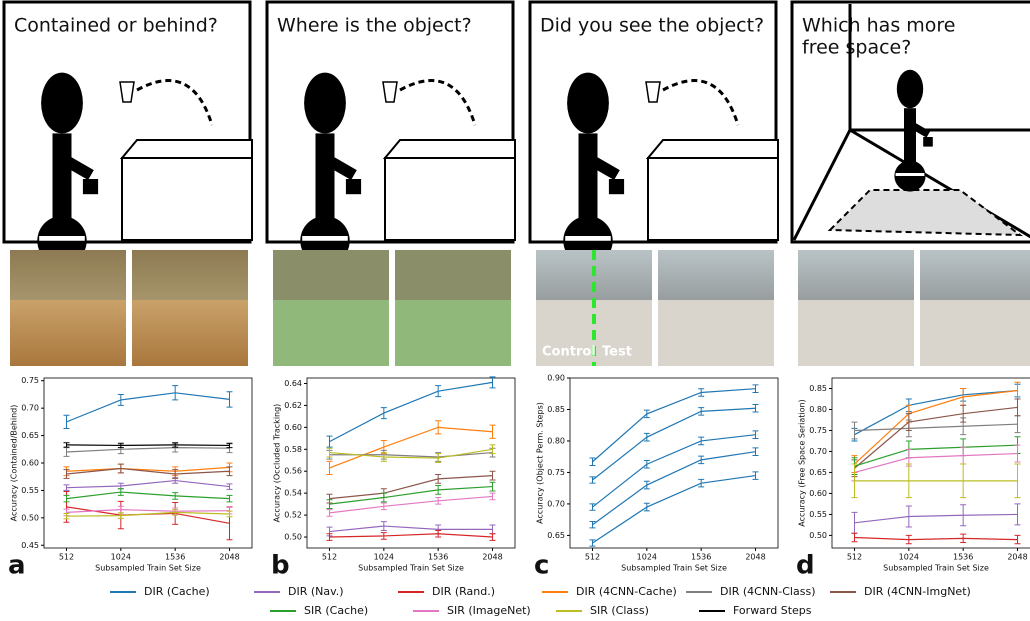 The width and height of the screenshot is (1030, 621). What do you see at coordinates (556, 378) in the screenshot?
I see `y-tick-label: 0.90` at bounding box center [556, 378].